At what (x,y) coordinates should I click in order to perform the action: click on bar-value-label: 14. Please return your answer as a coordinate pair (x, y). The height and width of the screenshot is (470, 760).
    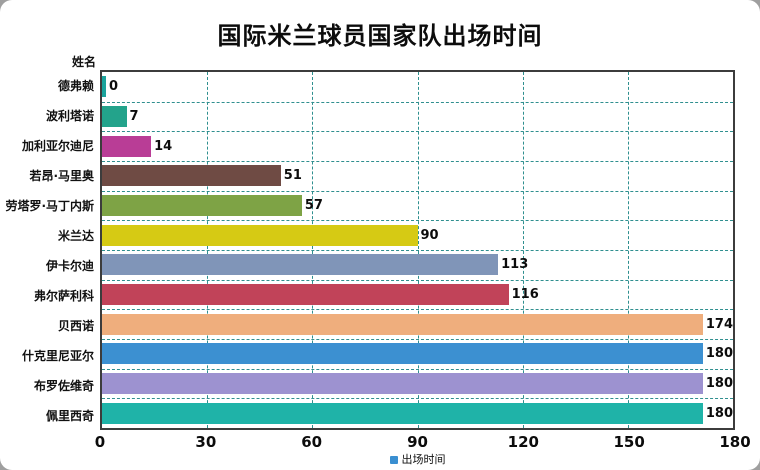
    Looking at the image, I should click on (163, 146).